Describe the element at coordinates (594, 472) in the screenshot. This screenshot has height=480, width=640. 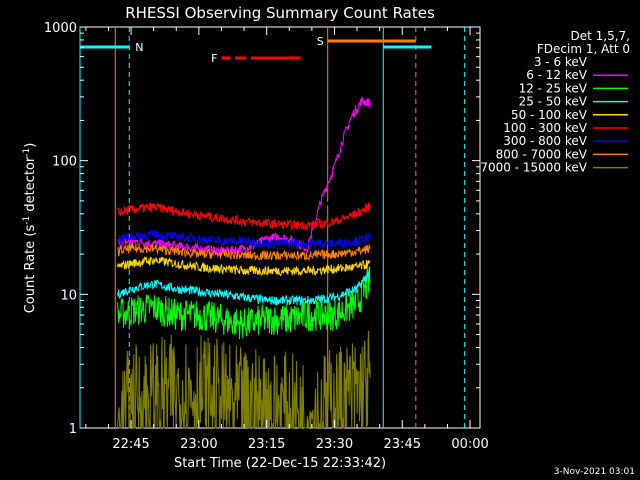
I see `footer-timestamp: 3-Nov-2021 03:01` at that location.